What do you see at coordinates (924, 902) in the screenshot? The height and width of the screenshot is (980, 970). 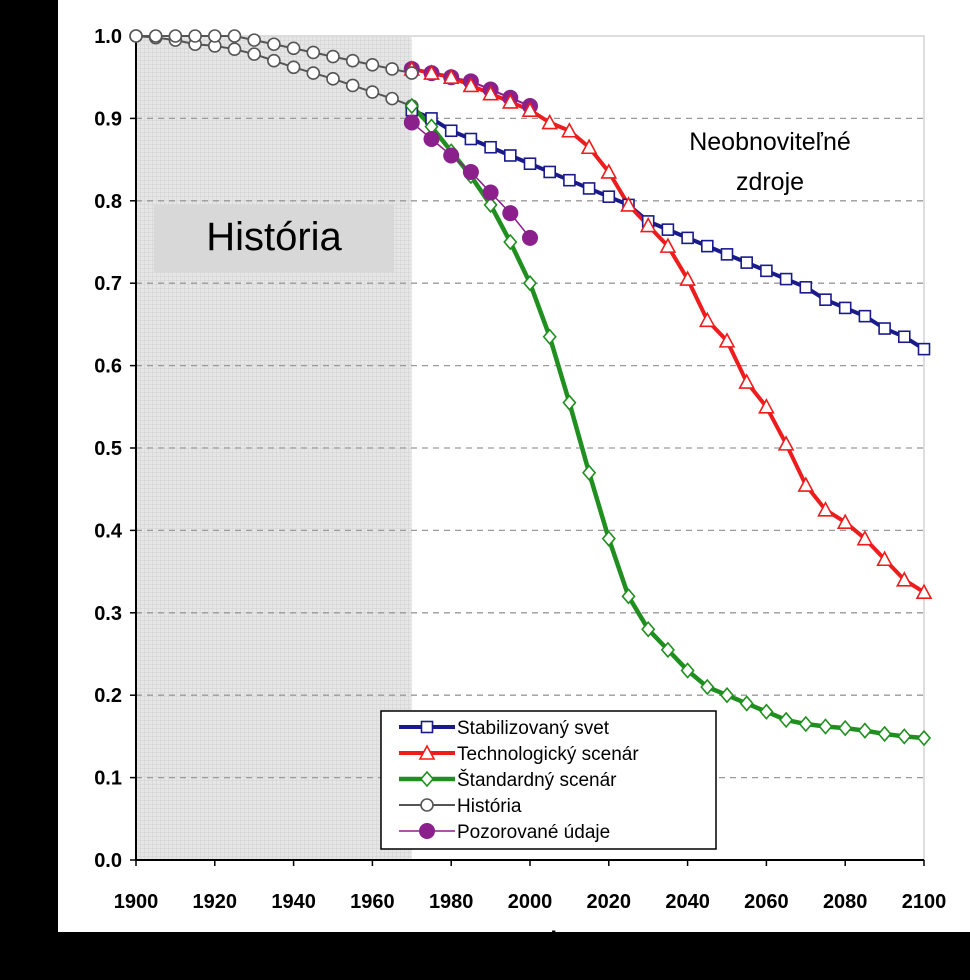 I see `x-tick-label: 2100` at bounding box center [924, 902].